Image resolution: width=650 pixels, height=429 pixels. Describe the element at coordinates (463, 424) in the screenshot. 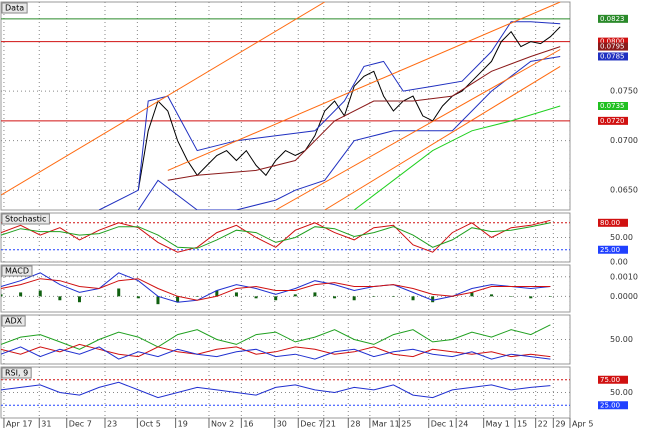

I see `x-tick-label: 24` at that location.